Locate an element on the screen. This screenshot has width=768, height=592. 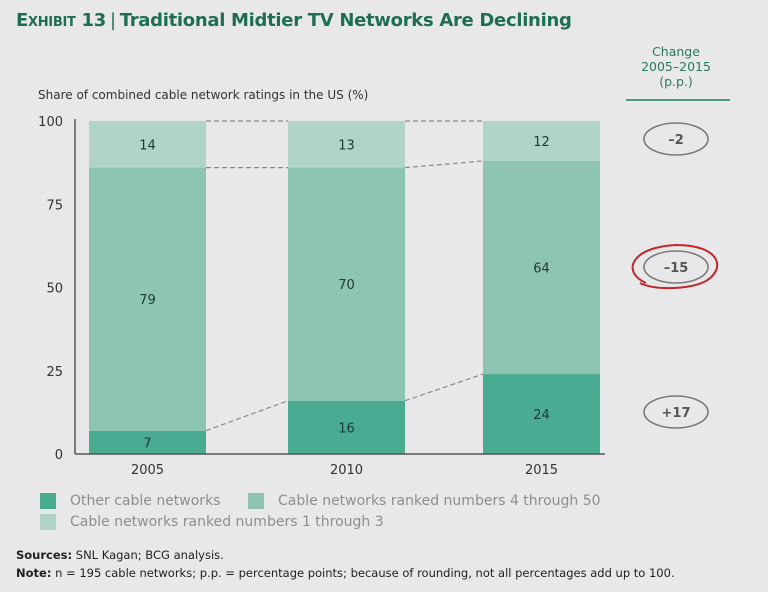
y-tick-label: 75 is located at coordinates (54, 205).